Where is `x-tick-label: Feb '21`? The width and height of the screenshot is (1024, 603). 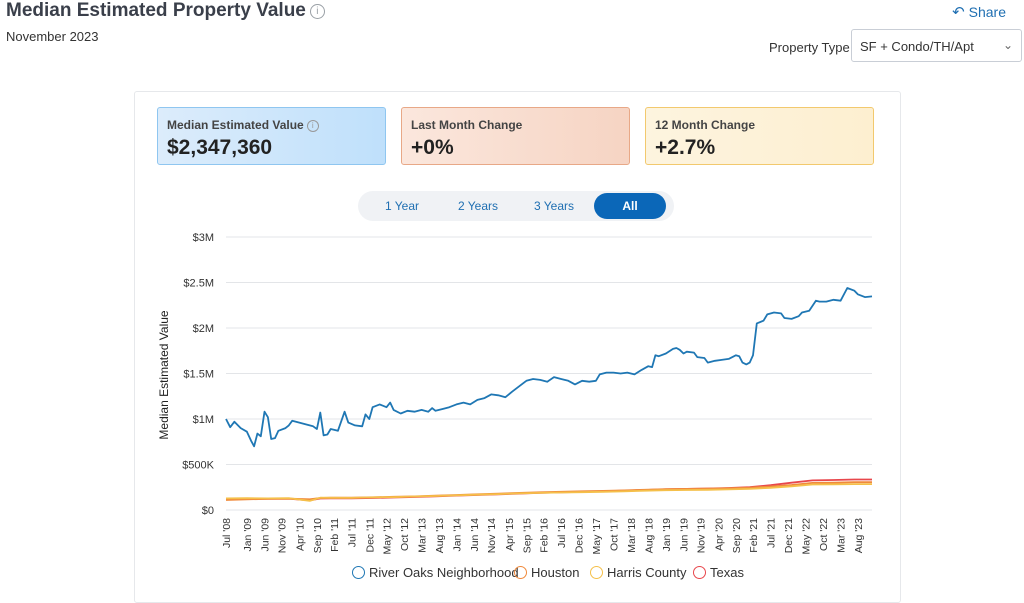
x-tick-label: Feb '21 is located at coordinates (754, 535).